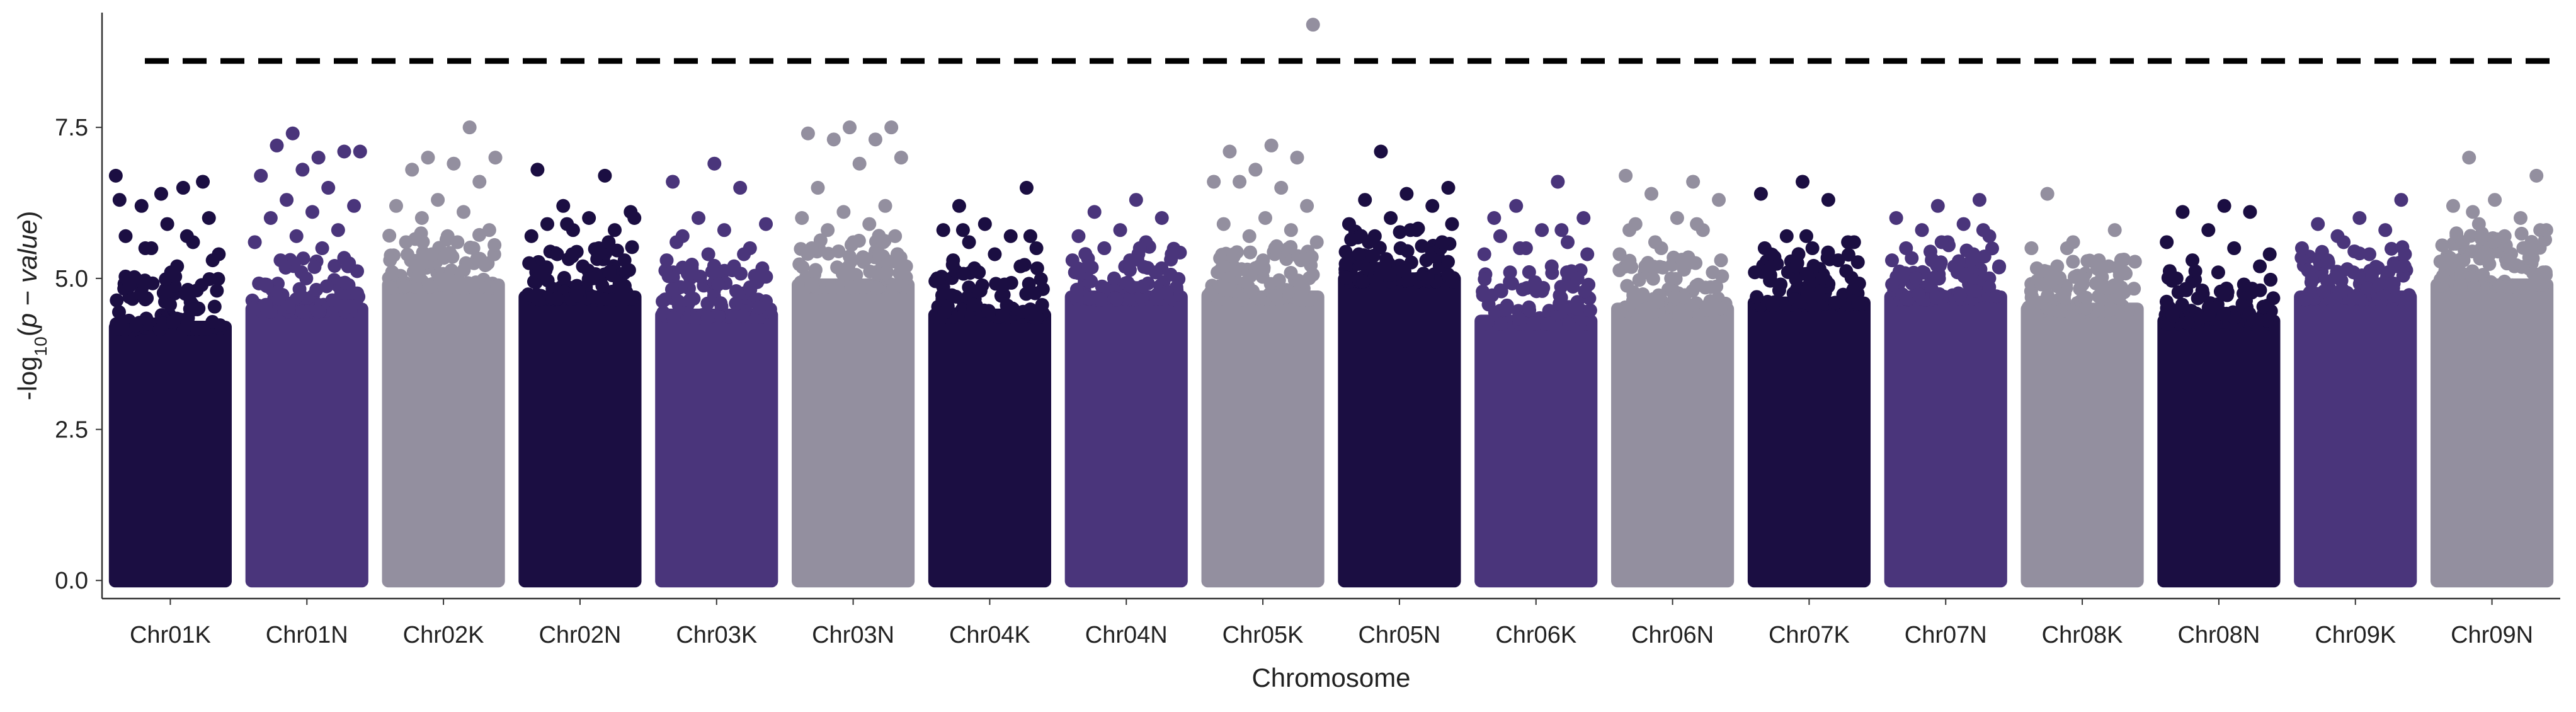 The height and width of the screenshot is (712, 2576). What do you see at coordinates (716, 448) in the screenshot?
I see `density-band-chr03k` at bounding box center [716, 448].